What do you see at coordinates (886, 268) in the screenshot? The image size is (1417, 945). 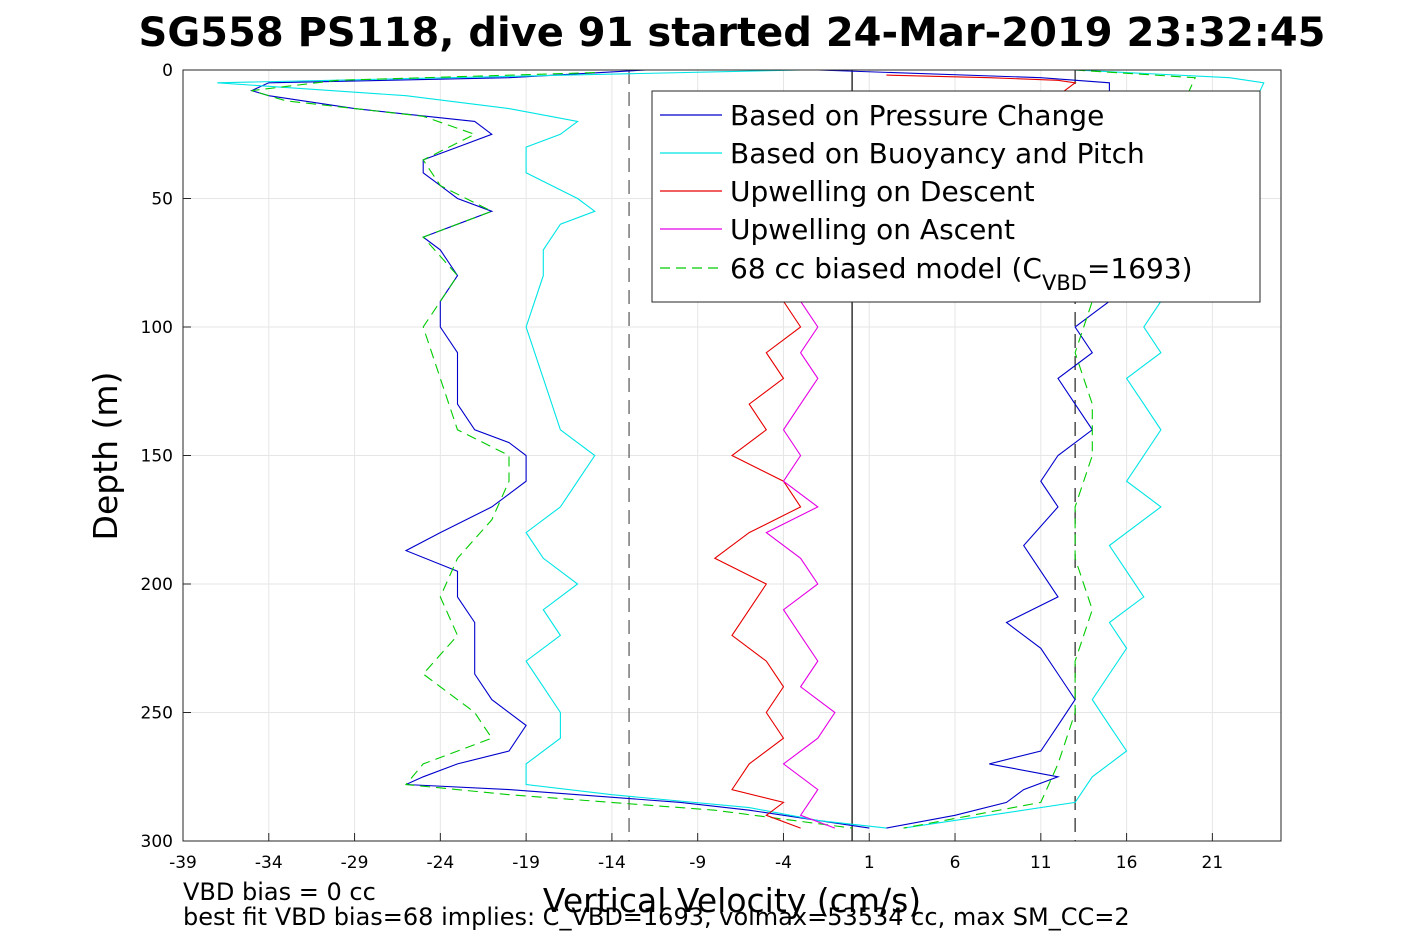 I see `legend-model-prefix: 68 cc biased model (C` at bounding box center [886, 268].